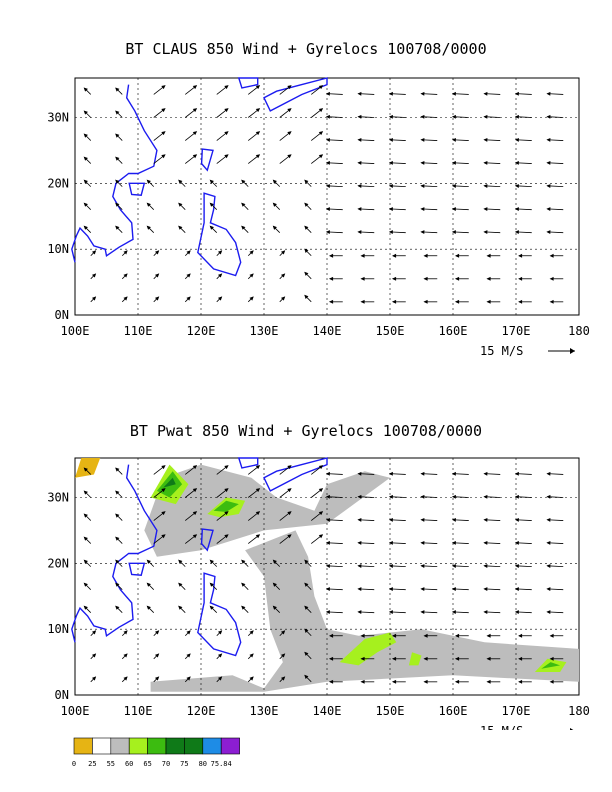  What do you see at coordinates (306, 431) in the screenshot?
I see `bottom-panel-title: BT Pwat 850 Wind + Gyrelocs 100708/0000` at bounding box center [306, 431].